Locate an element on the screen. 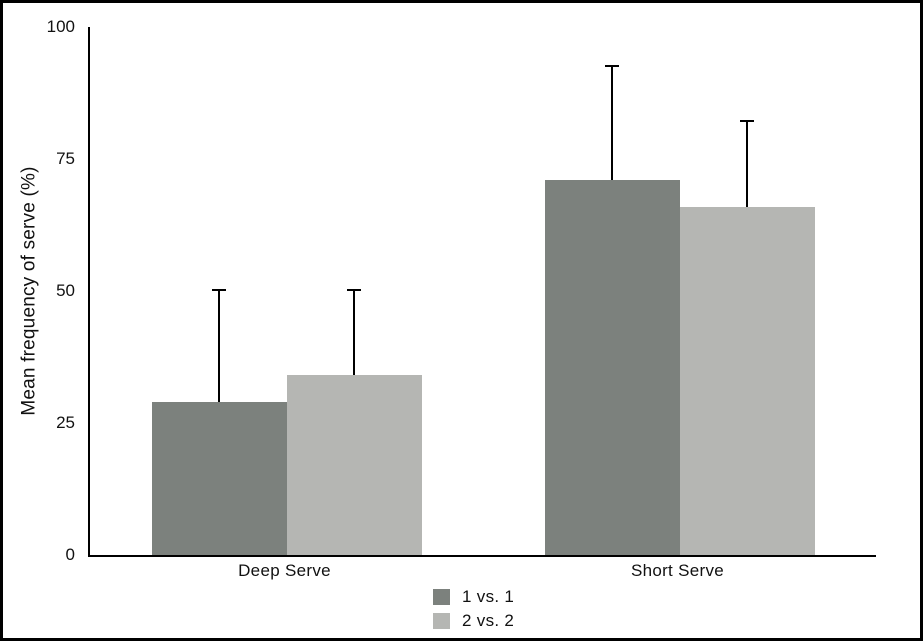  y-tick-label: 25 is located at coordinates (65, 422).